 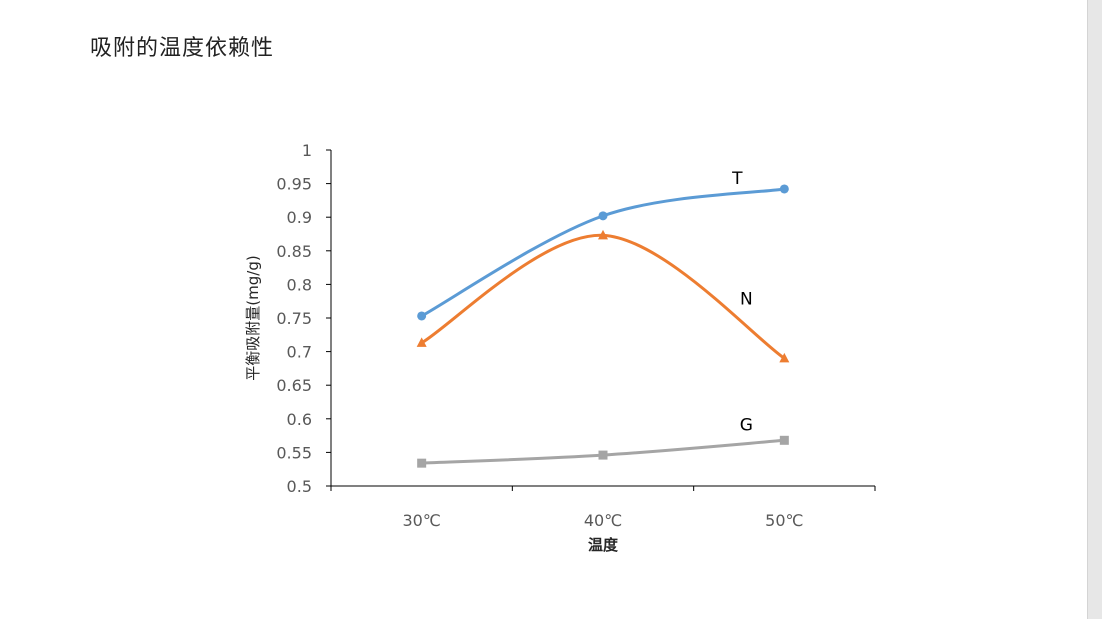 I want to click on series-line-N, so click(x=603, y=296).